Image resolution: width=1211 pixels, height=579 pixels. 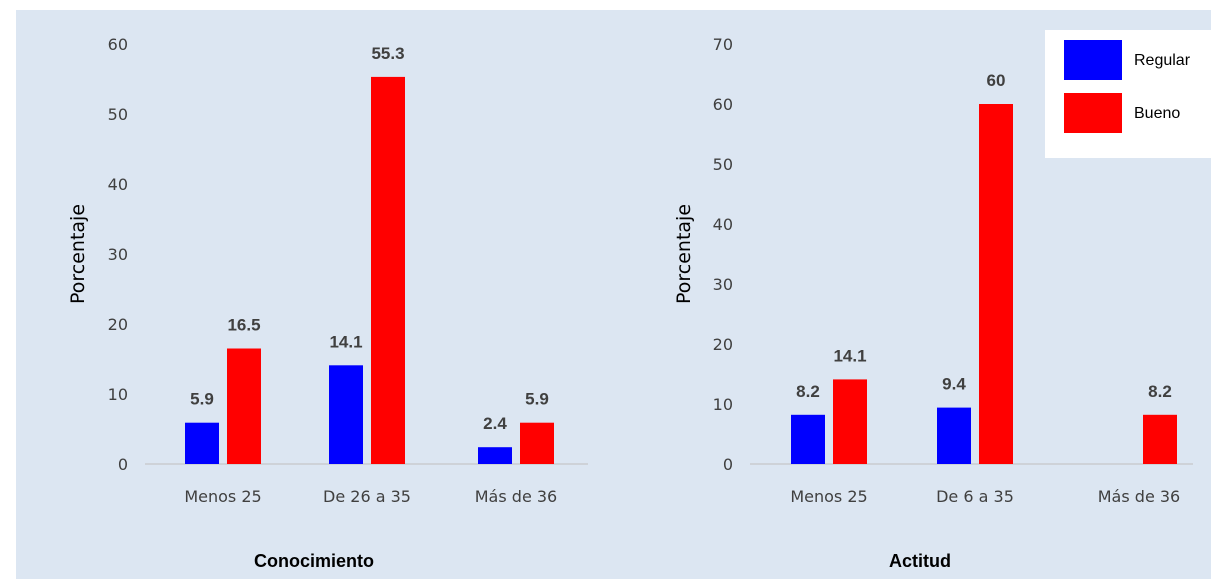 I want to click on x-tick-label: De 26 a 35, so click(x=367, y=496).